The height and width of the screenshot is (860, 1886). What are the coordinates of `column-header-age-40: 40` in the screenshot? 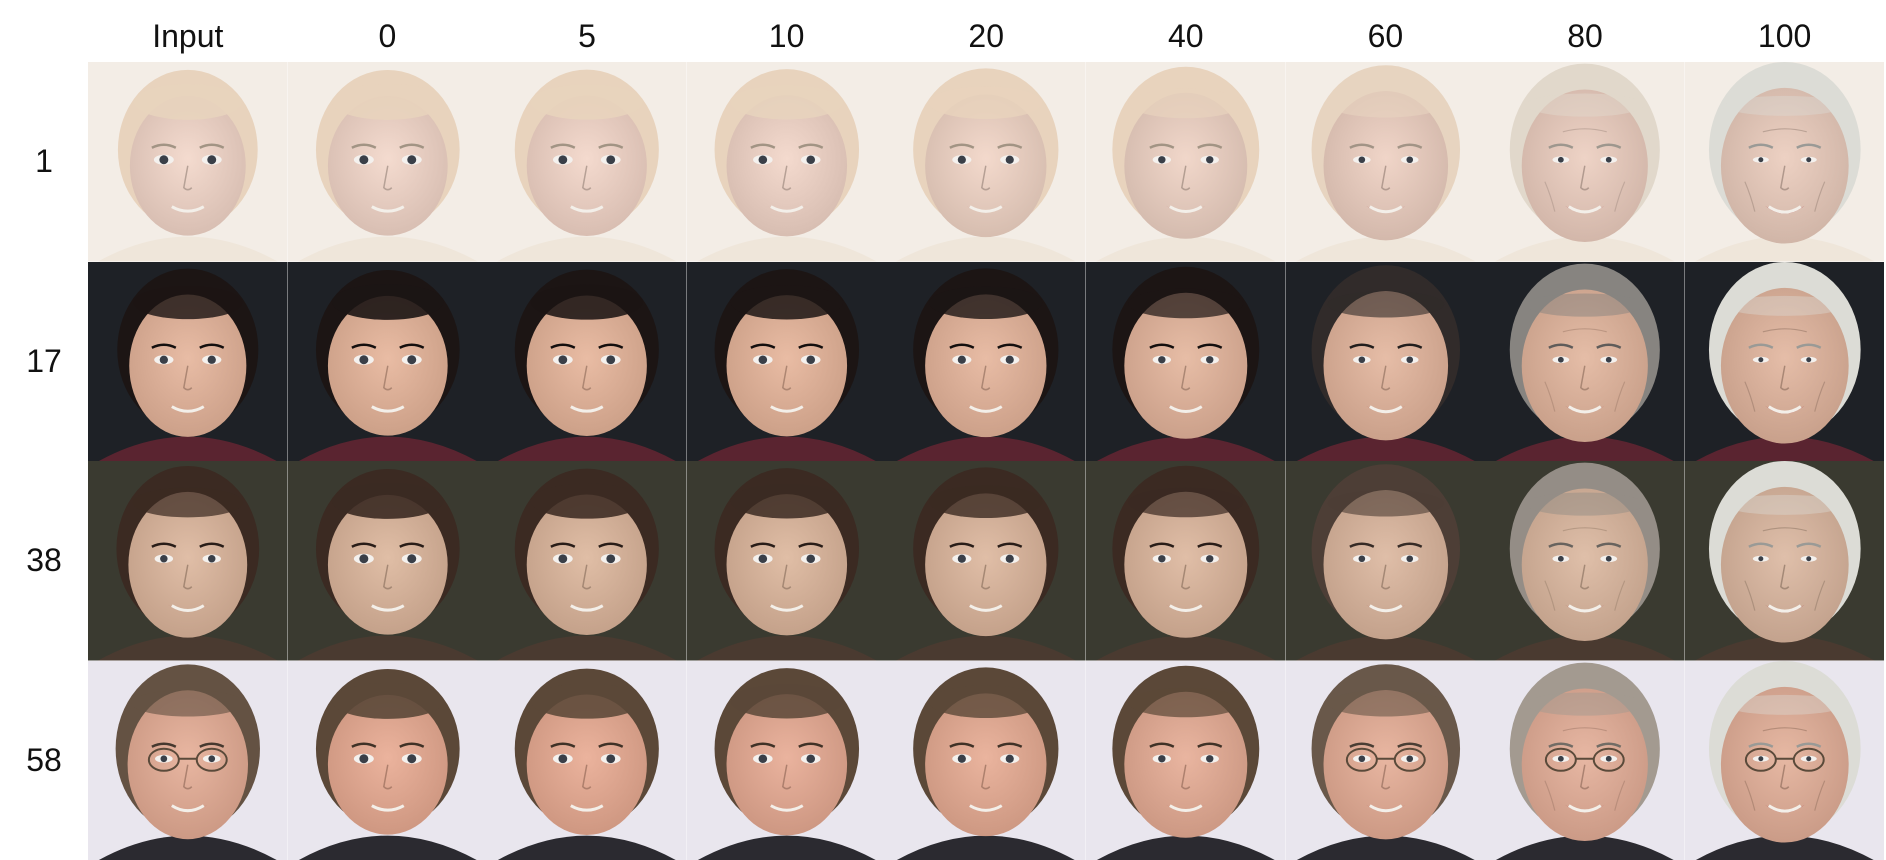 It's located at (1186, 35).